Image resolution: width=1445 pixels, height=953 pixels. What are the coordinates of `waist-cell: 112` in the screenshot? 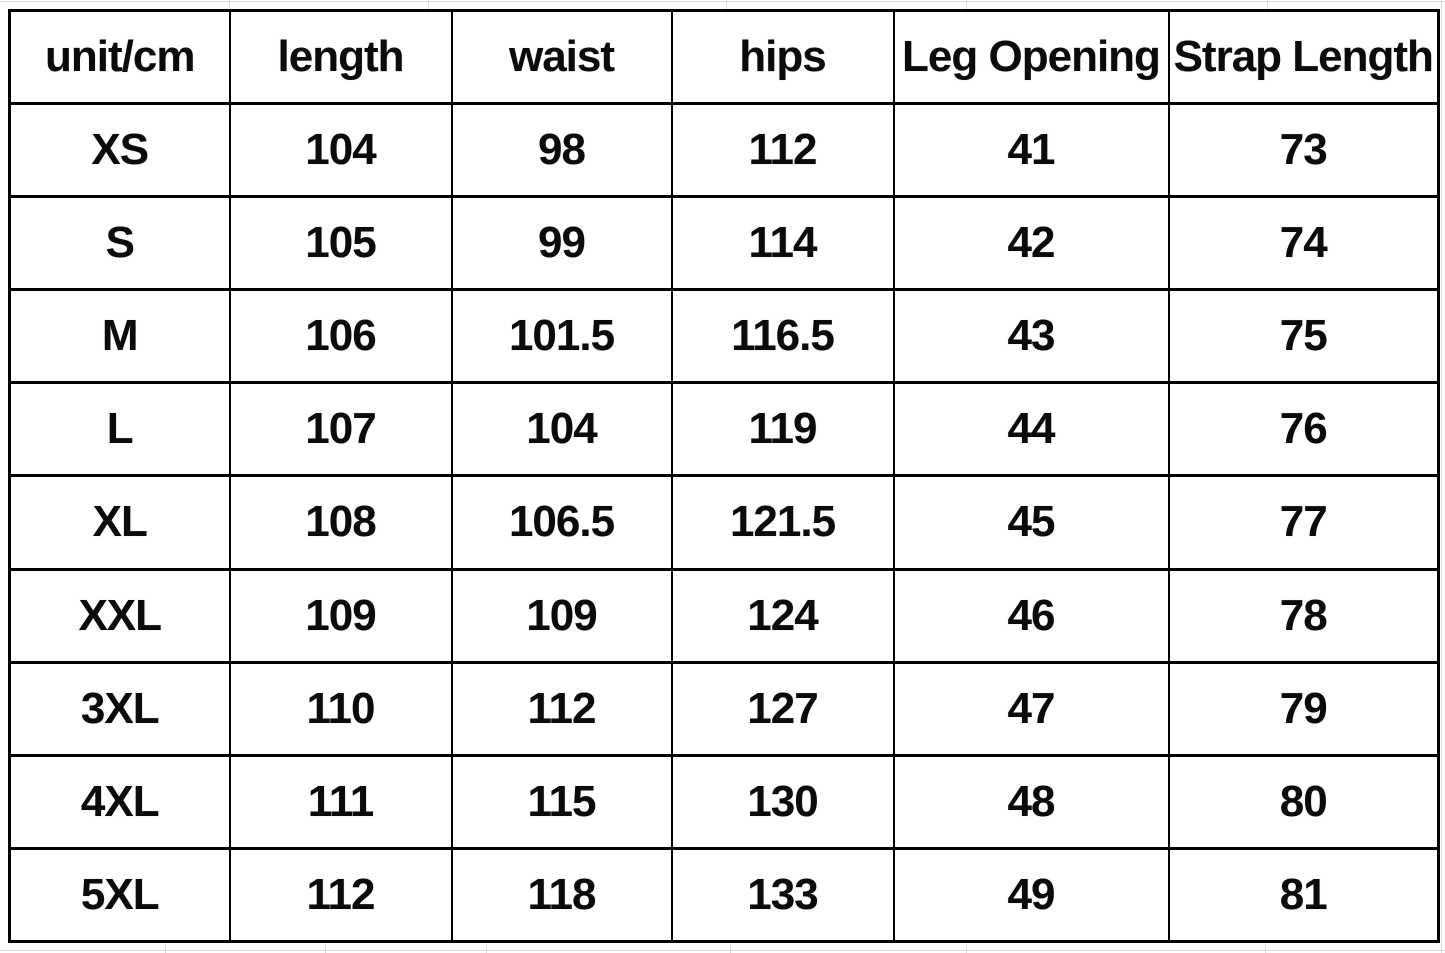 It's located at (561, 708).